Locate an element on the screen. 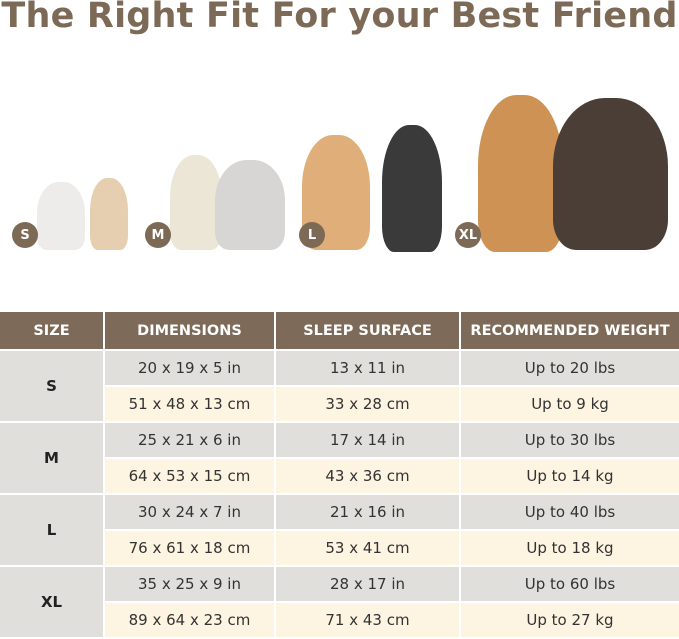 The width and height of the screenshot is (679, 639). table-row-imperial: L 30 x 24 x 7 in 21 x 16 in Up to 40 lbs is located at coordinates (339, 530).